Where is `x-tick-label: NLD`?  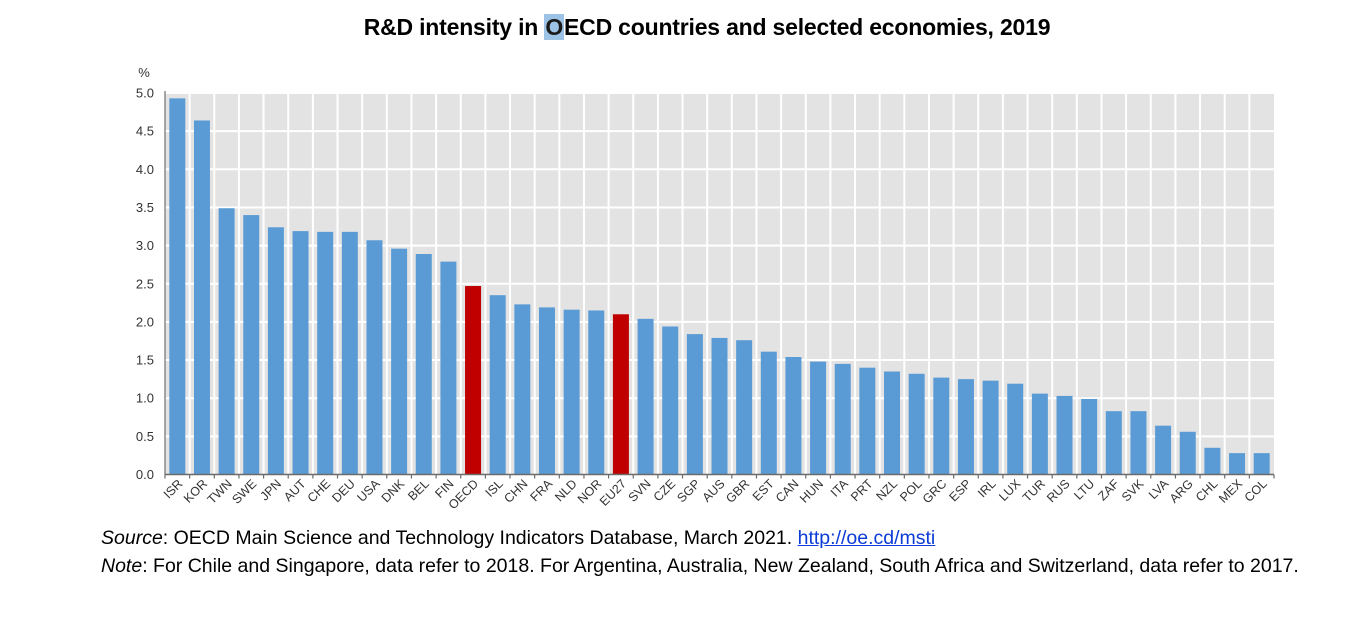 x-tick-label: NLD is located at coordinates (566, 491).